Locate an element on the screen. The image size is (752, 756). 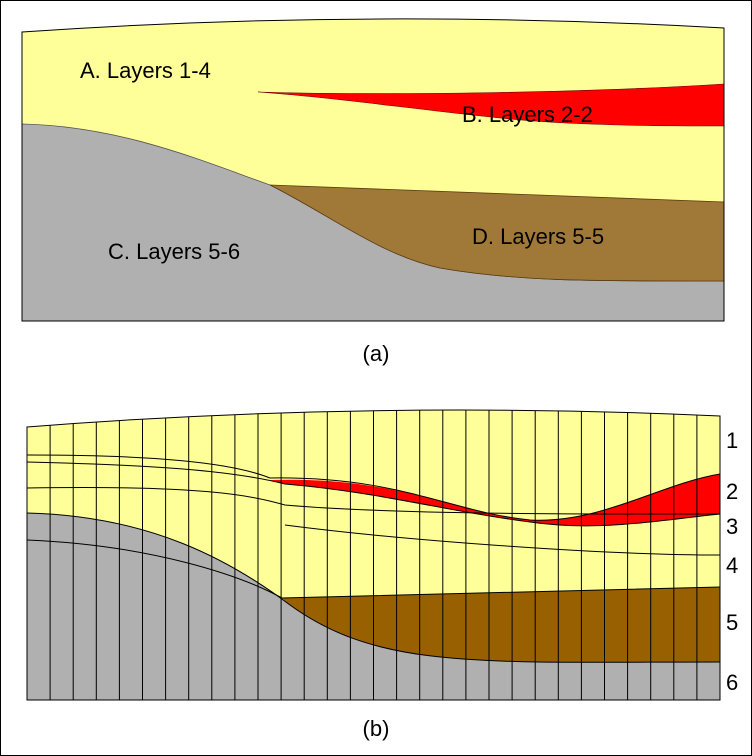
caption: (a) is located at coordinates (376, 353).